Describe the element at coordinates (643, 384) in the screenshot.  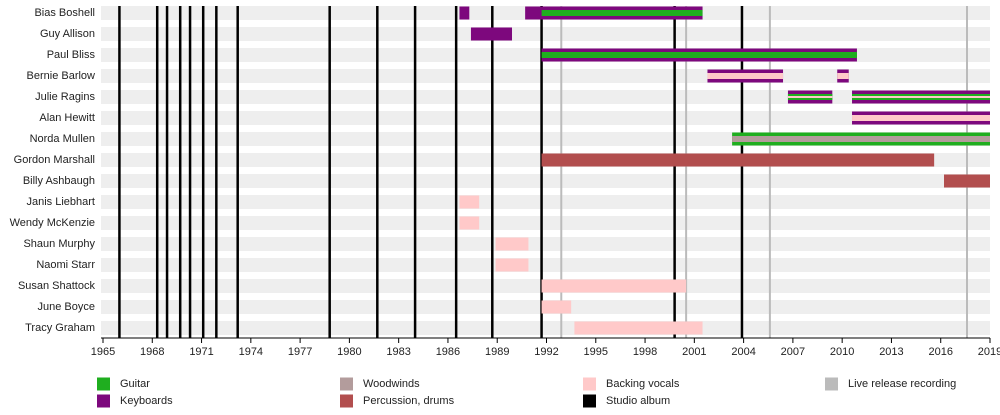
I see `legend-label: Backing vocals` at that location.